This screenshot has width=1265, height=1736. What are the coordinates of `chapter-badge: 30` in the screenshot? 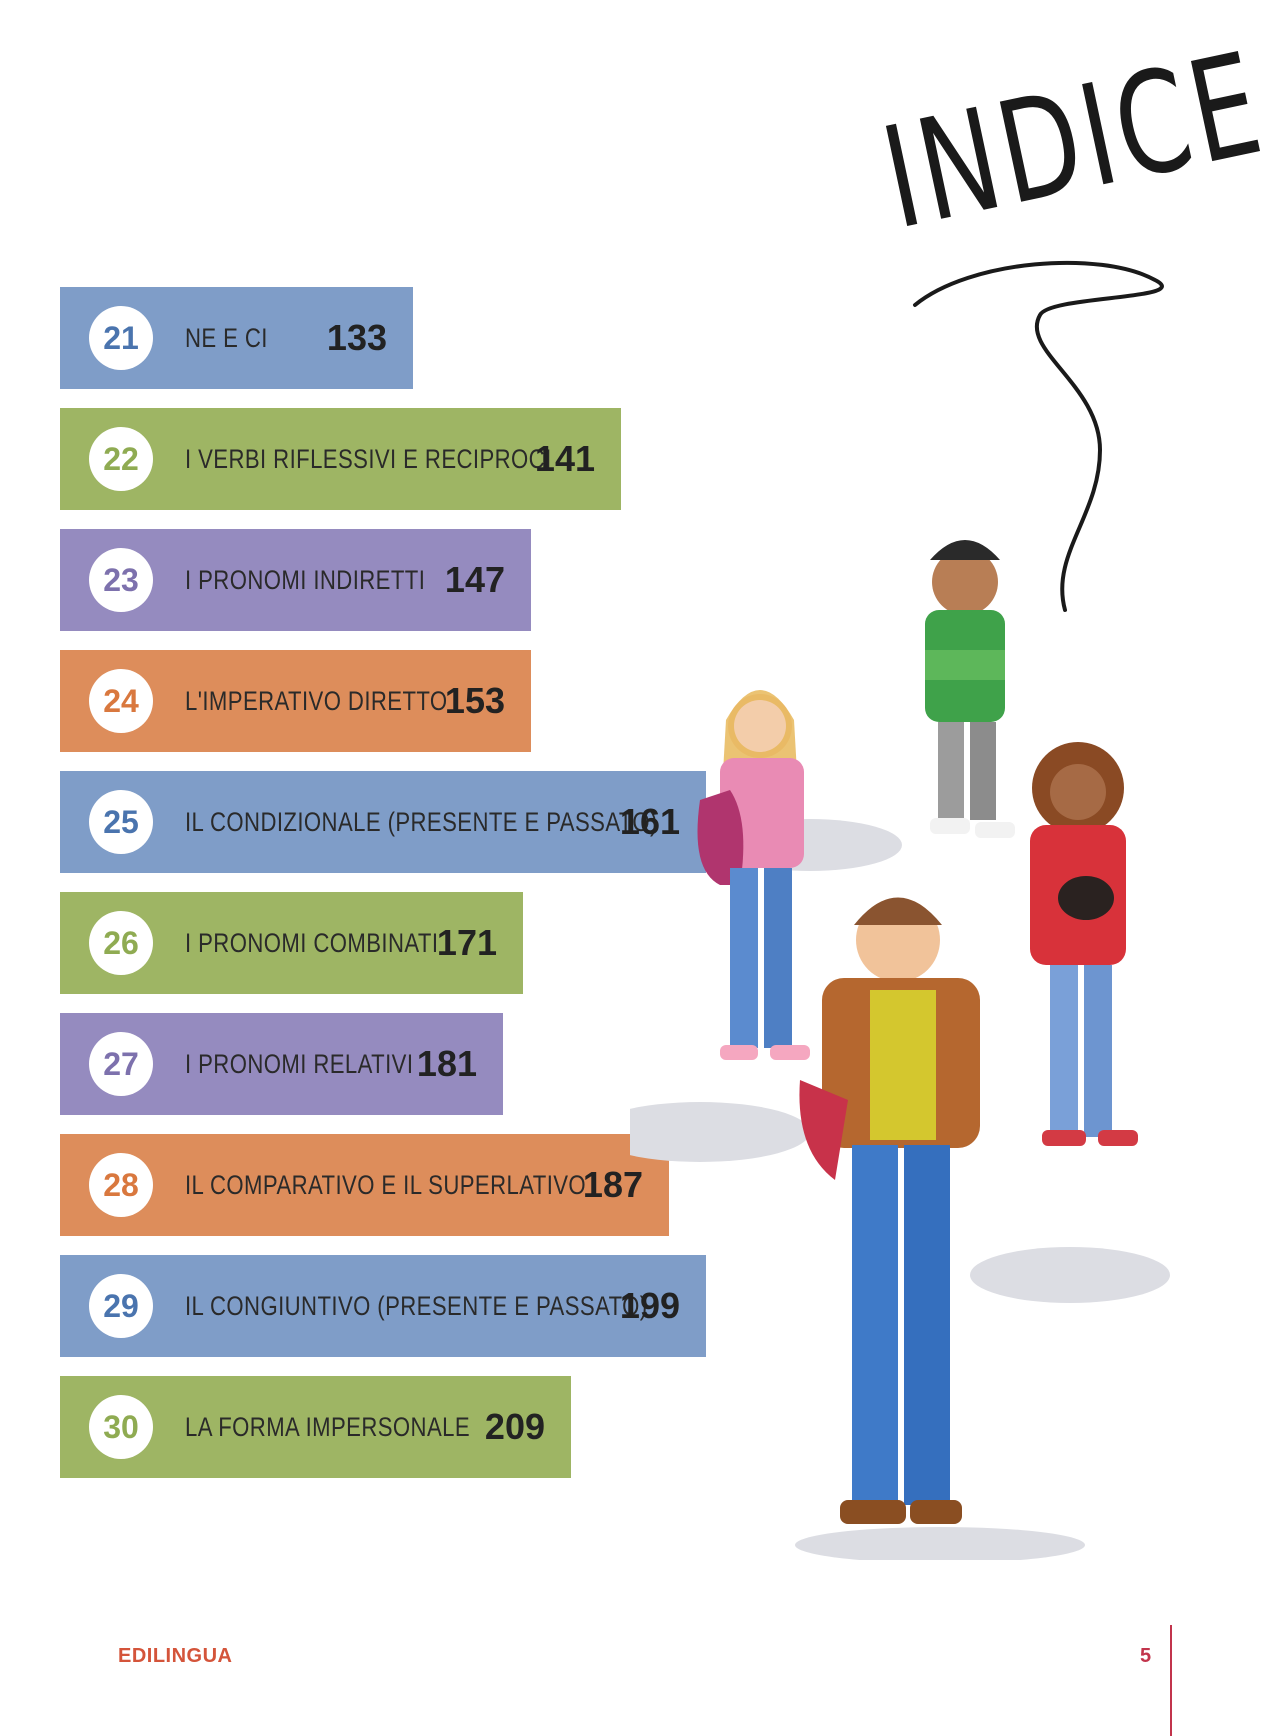 It's located at (121, 1427).